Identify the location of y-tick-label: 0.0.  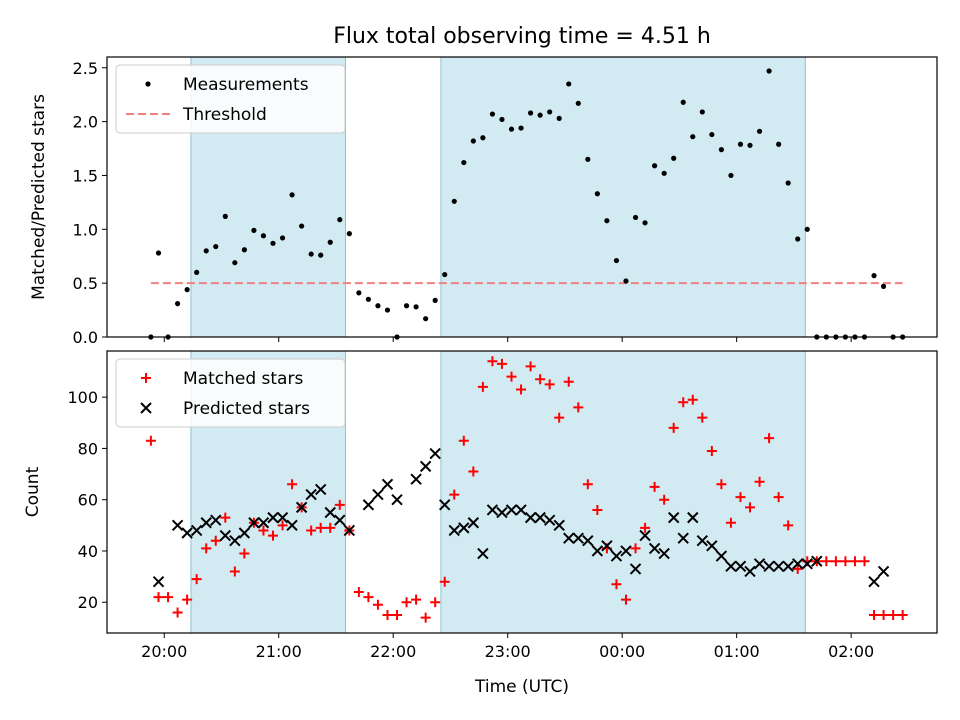
(85, 337).